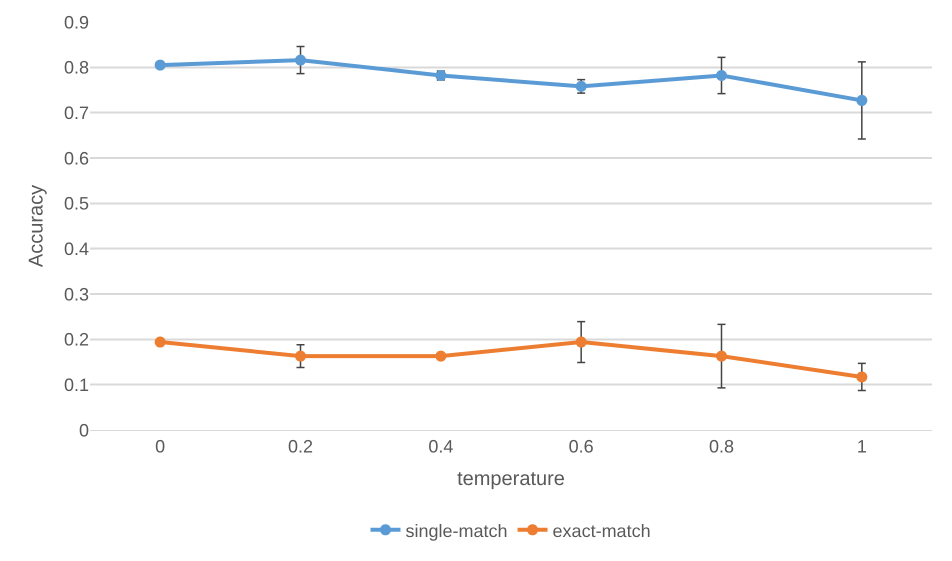  What do you see at coordinates (76, 68) in the screenshot?
I see `y-tick-label: 0.8` at bounding box center [76, 68].